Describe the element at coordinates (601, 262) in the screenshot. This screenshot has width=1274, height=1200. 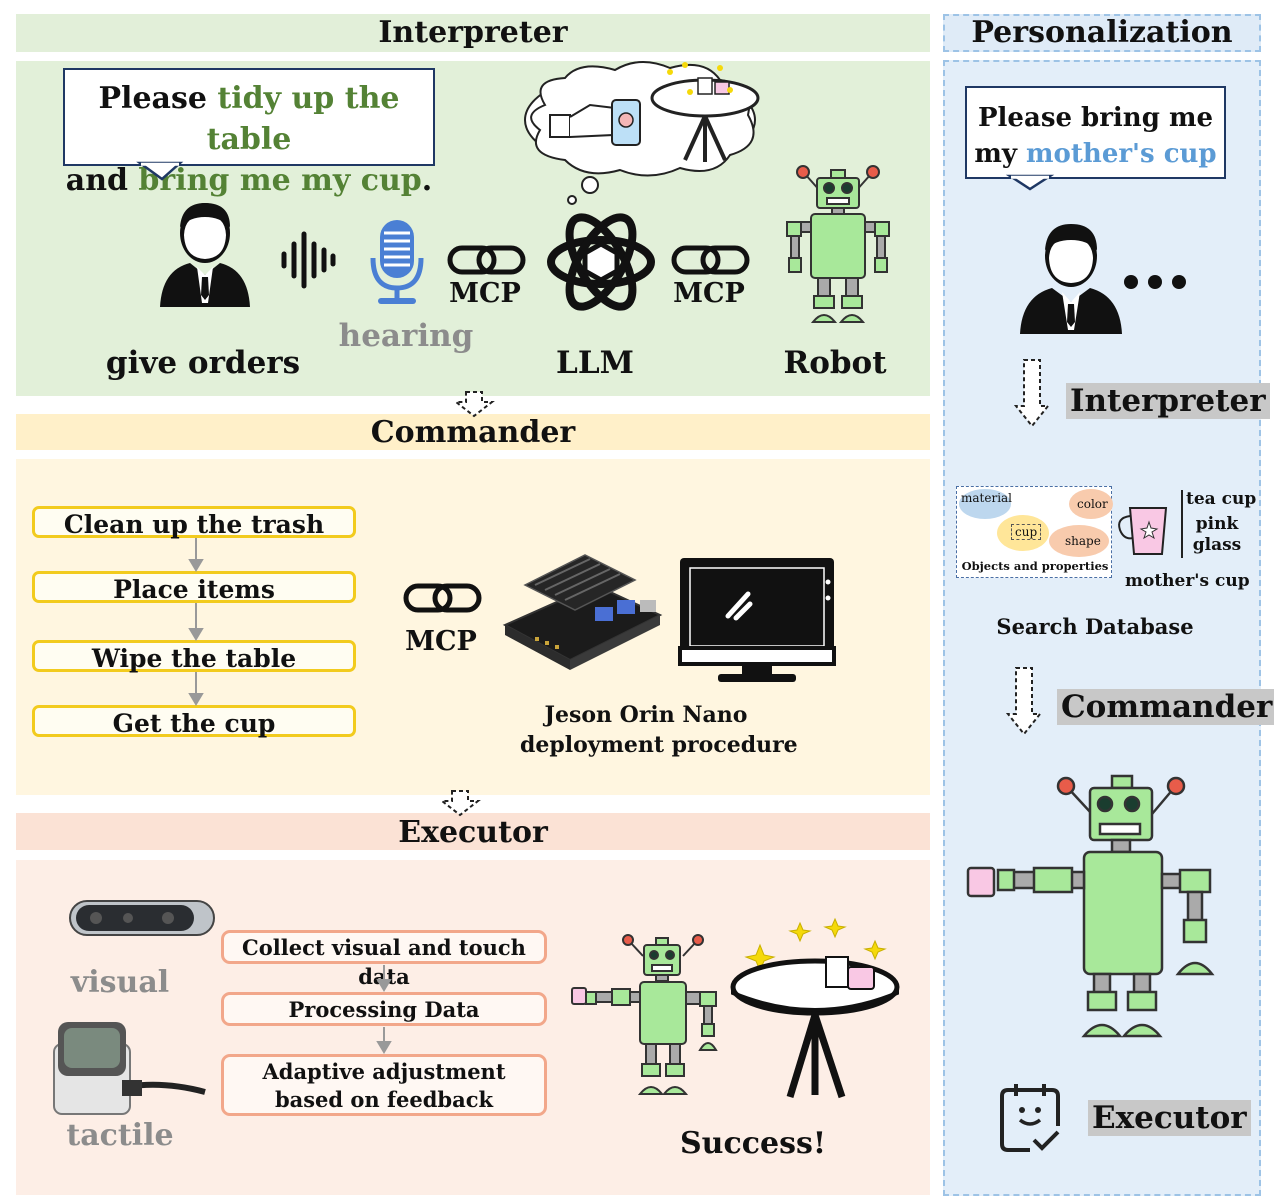
I see `llm-logo-icon` at that location.